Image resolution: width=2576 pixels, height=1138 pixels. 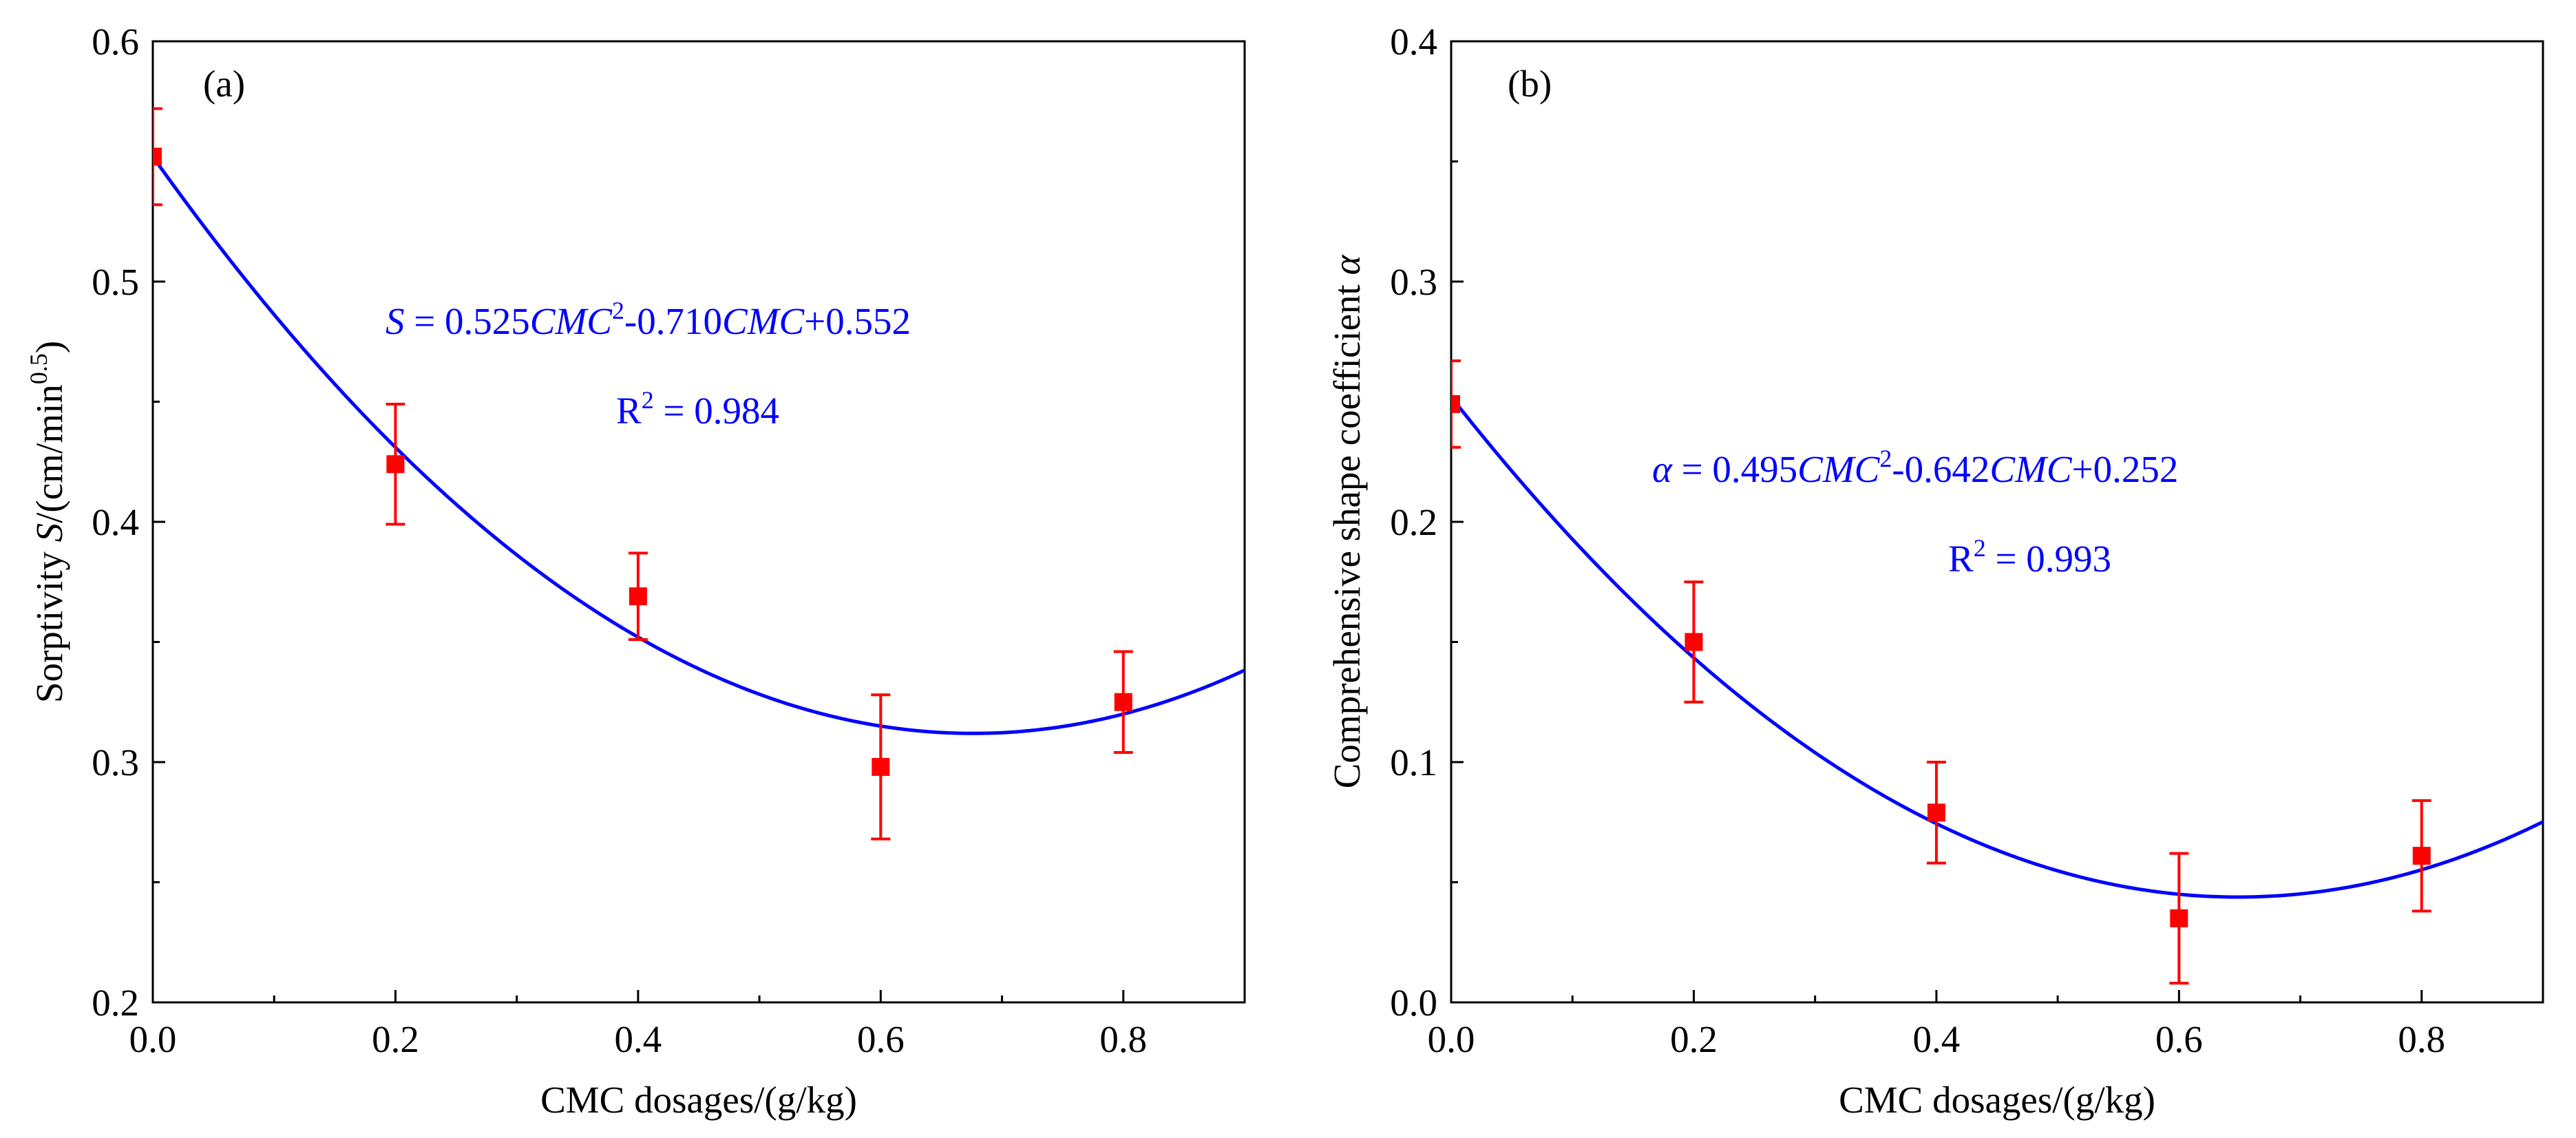 I want to click on y-axis-title: Sorptivity S/(cm/min0.5), so click(x=47, y=522).